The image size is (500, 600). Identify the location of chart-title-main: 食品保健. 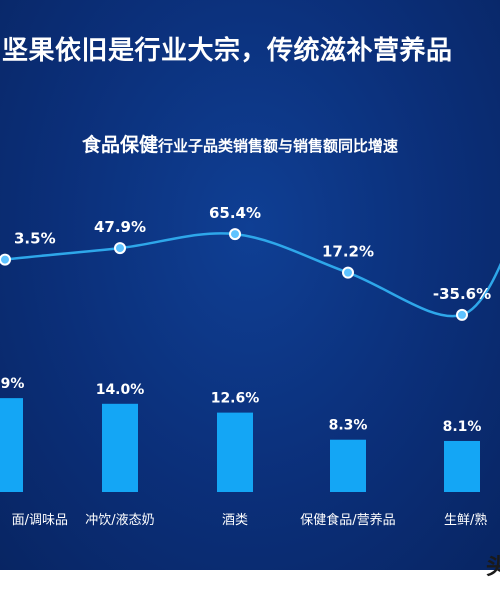
(120, 145).